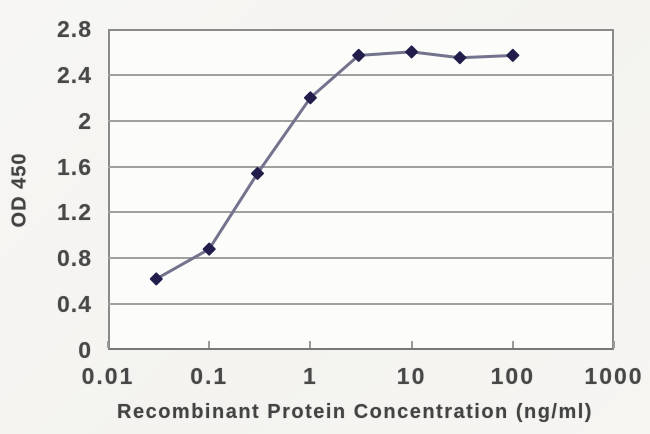 Image resolution: width=650 pixels, height=434 pixels. What do you see at coordinates (74, 74) in the screenshot?
I see `y-tick-label: 2.4` at bounding box center [74, 74].